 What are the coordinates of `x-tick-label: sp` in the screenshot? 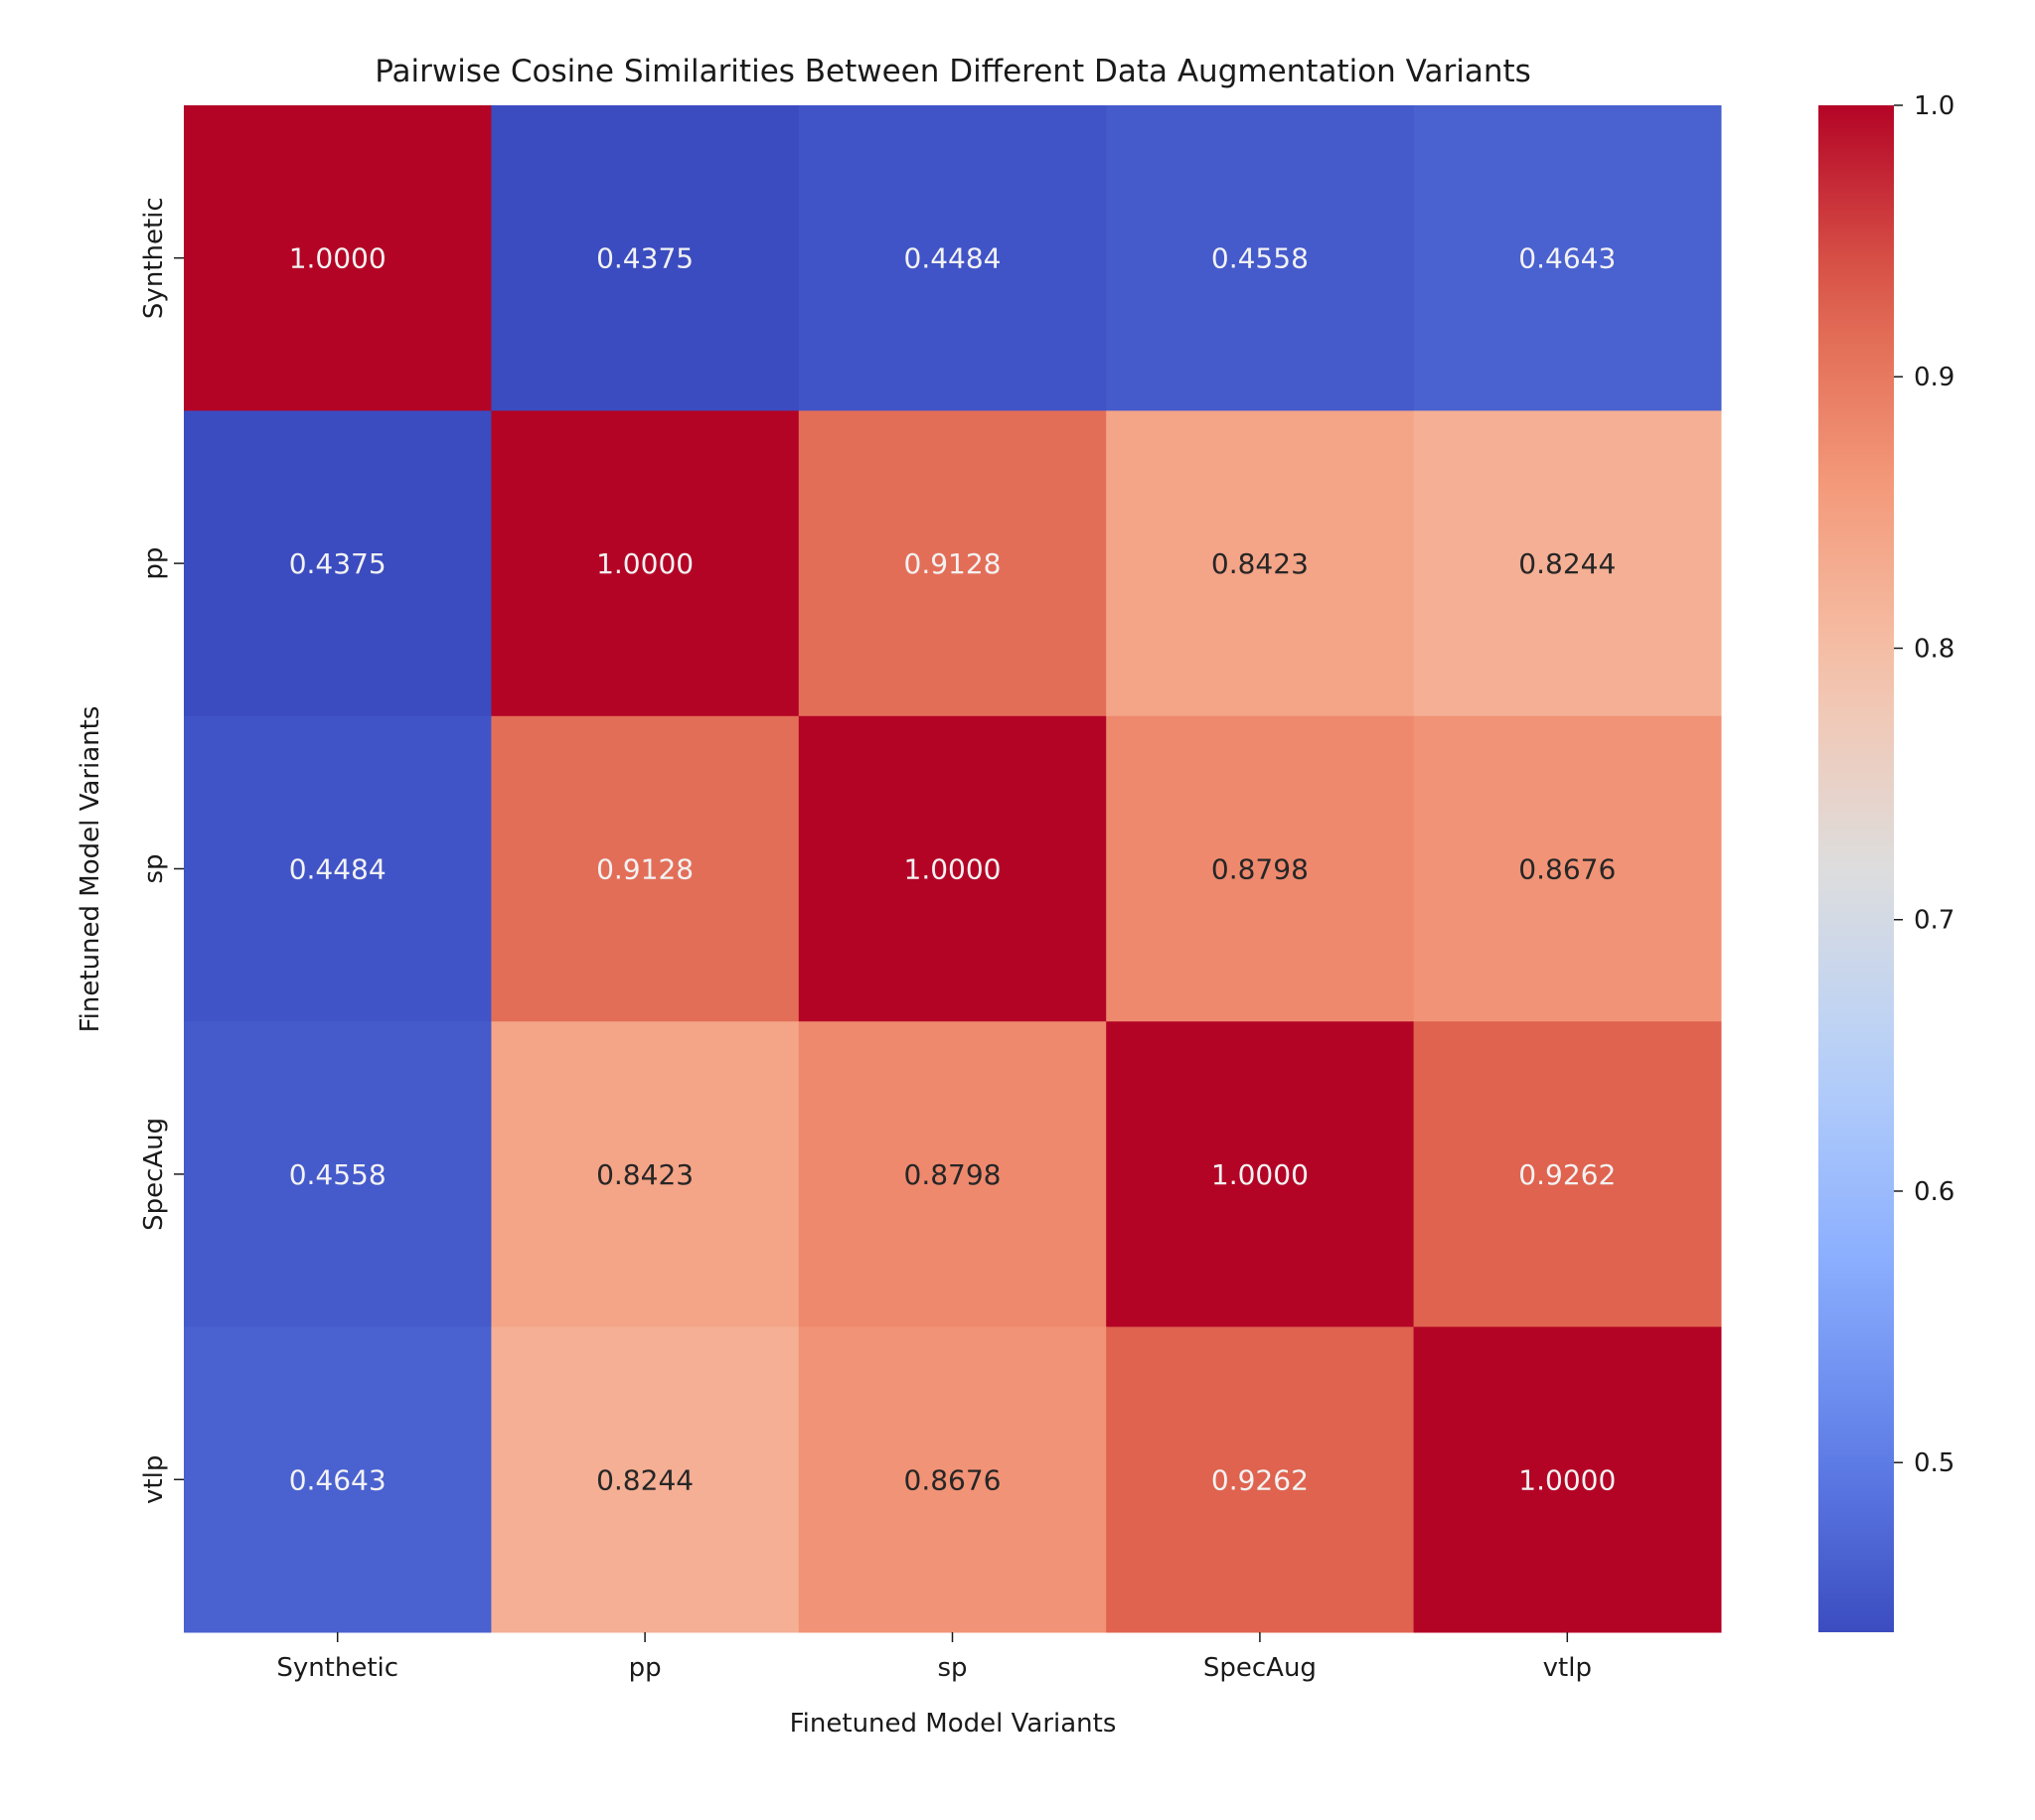 It's located at (952, 1668).